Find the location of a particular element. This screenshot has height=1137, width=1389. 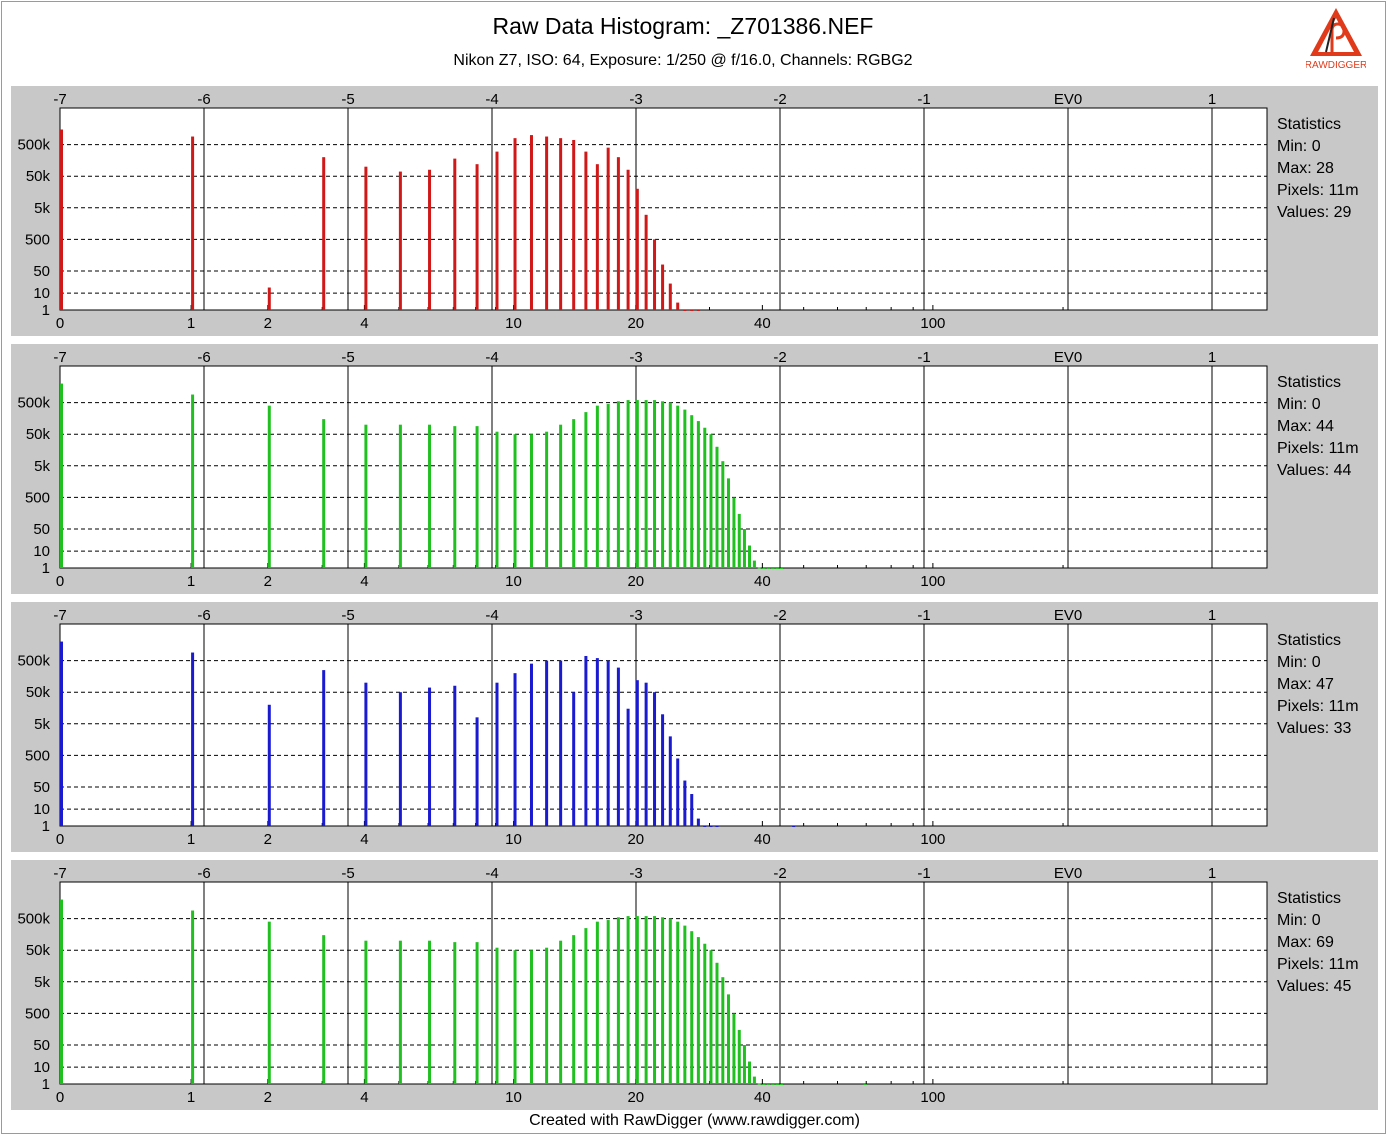

stats-values-value: 45 is located at coordinates (1342, 986).